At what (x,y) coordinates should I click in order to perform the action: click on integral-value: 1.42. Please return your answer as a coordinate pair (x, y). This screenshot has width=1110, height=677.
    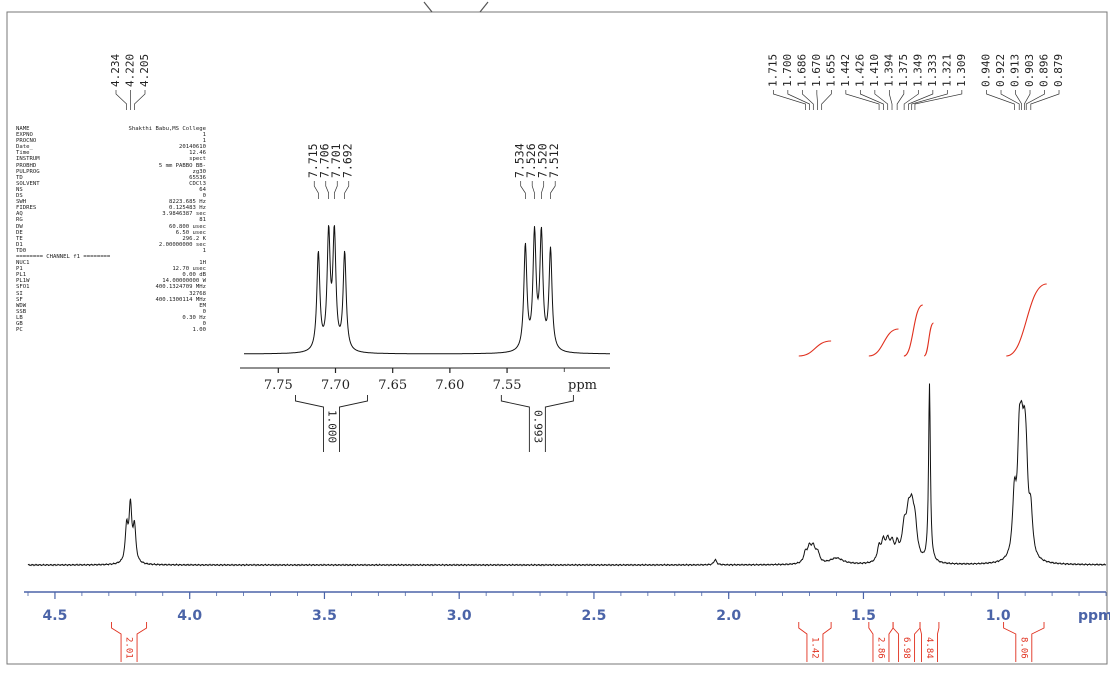
    Looking at the image, I should click on (814, 648).